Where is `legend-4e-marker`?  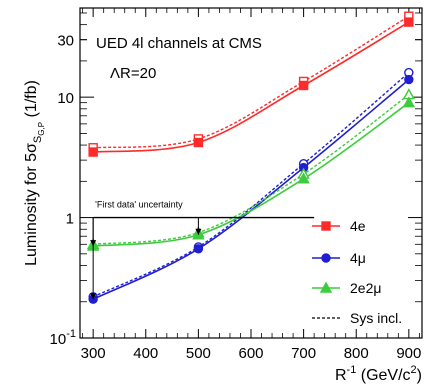
legend-4e-marker is located at coordinates (326, 226).